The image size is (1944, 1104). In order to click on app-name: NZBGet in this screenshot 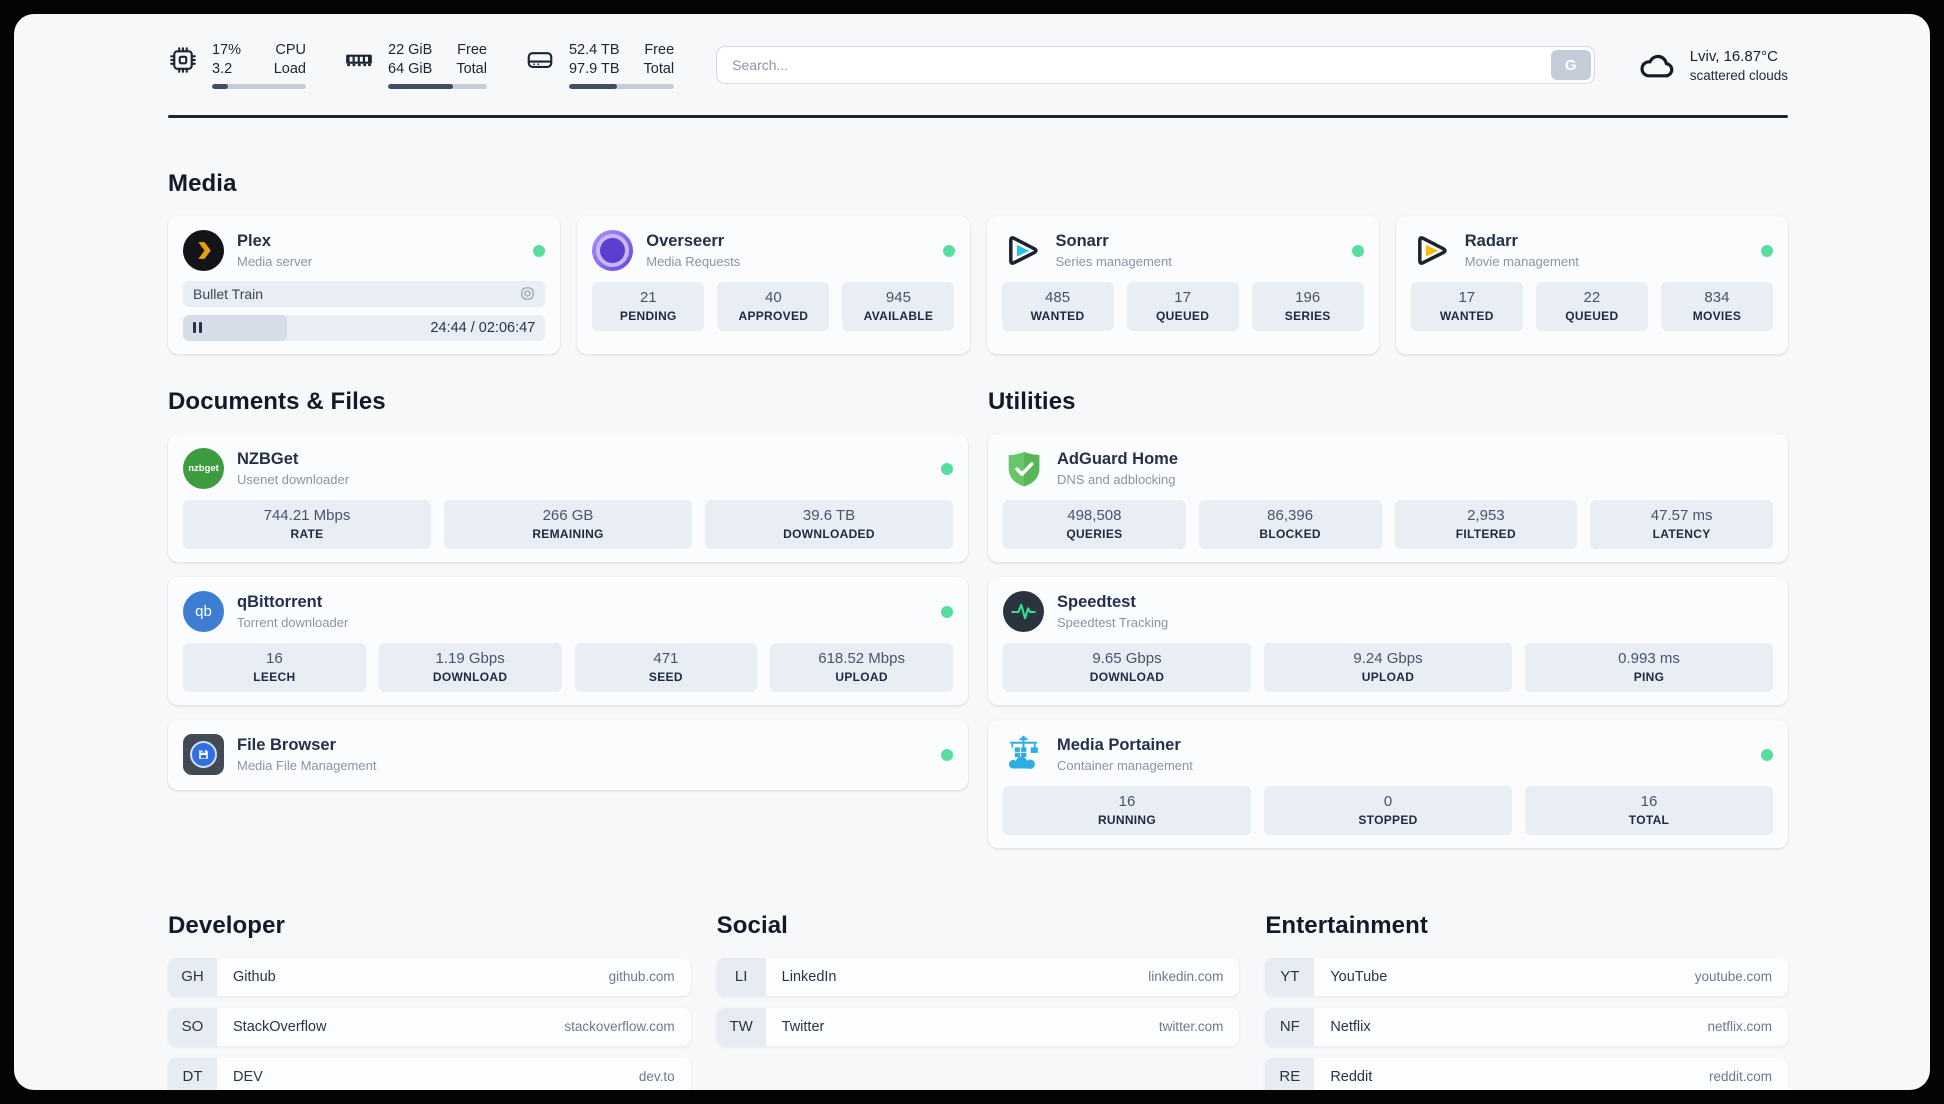, I will do `click(268, 459)`.